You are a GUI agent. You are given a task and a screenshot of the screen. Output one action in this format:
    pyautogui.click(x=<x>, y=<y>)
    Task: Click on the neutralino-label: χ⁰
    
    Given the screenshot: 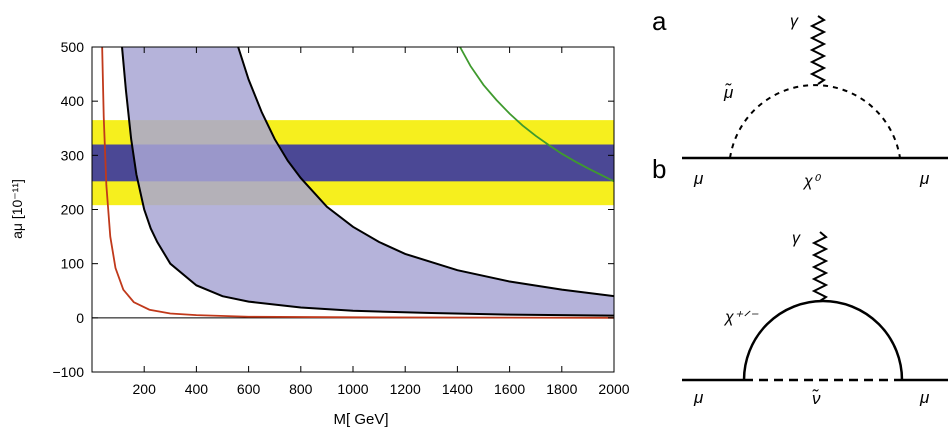 What is the action you would take?
    pyautogui.click(x=812, y=181)
    